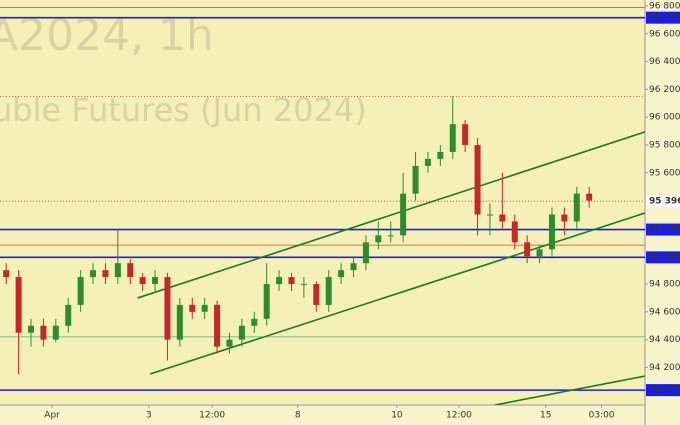  I want to click on x-tick-label: 3, so click(149, 416).